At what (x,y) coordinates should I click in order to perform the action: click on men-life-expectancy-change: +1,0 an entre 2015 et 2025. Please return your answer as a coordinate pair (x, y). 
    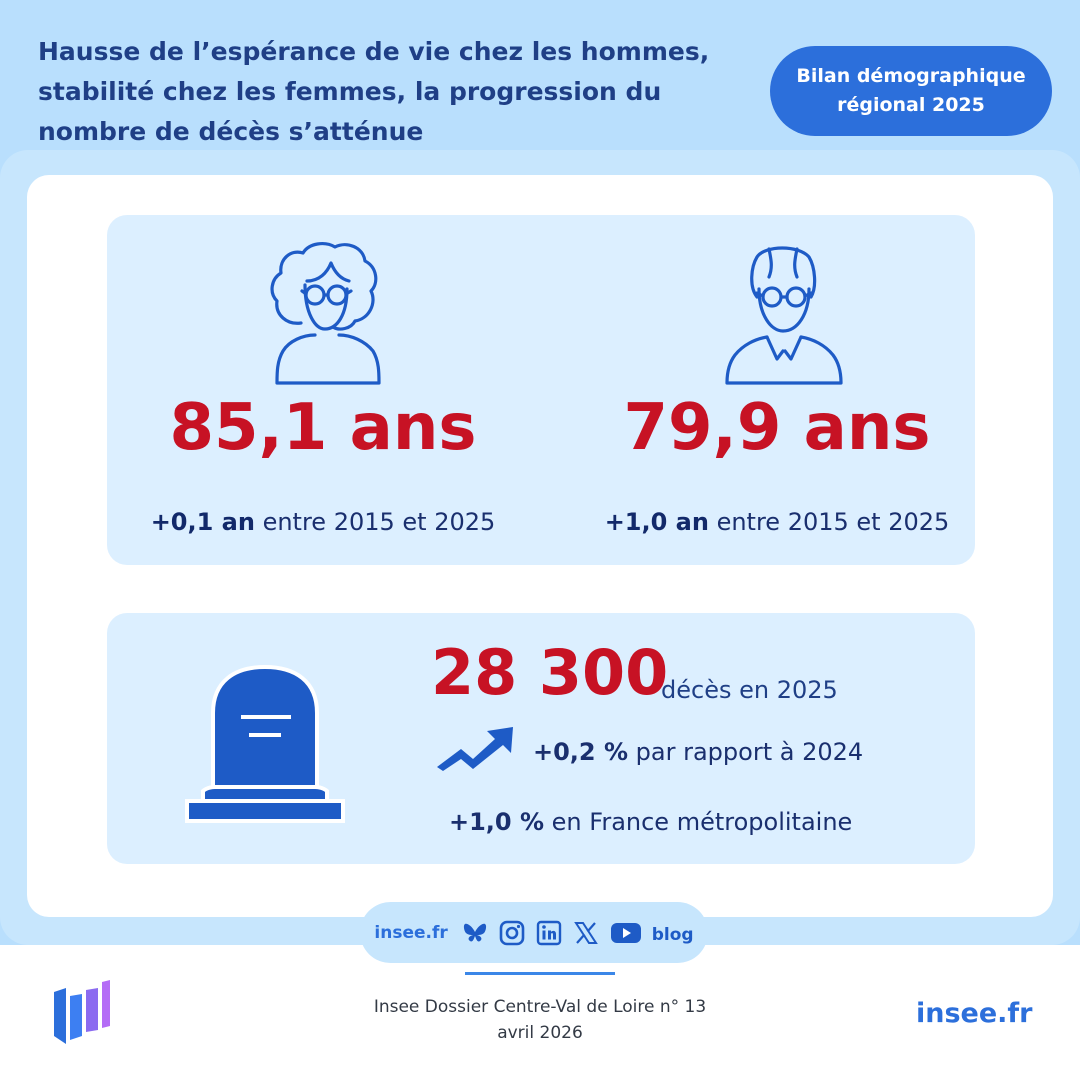
    Looking at the image, I should click on (777, 522).